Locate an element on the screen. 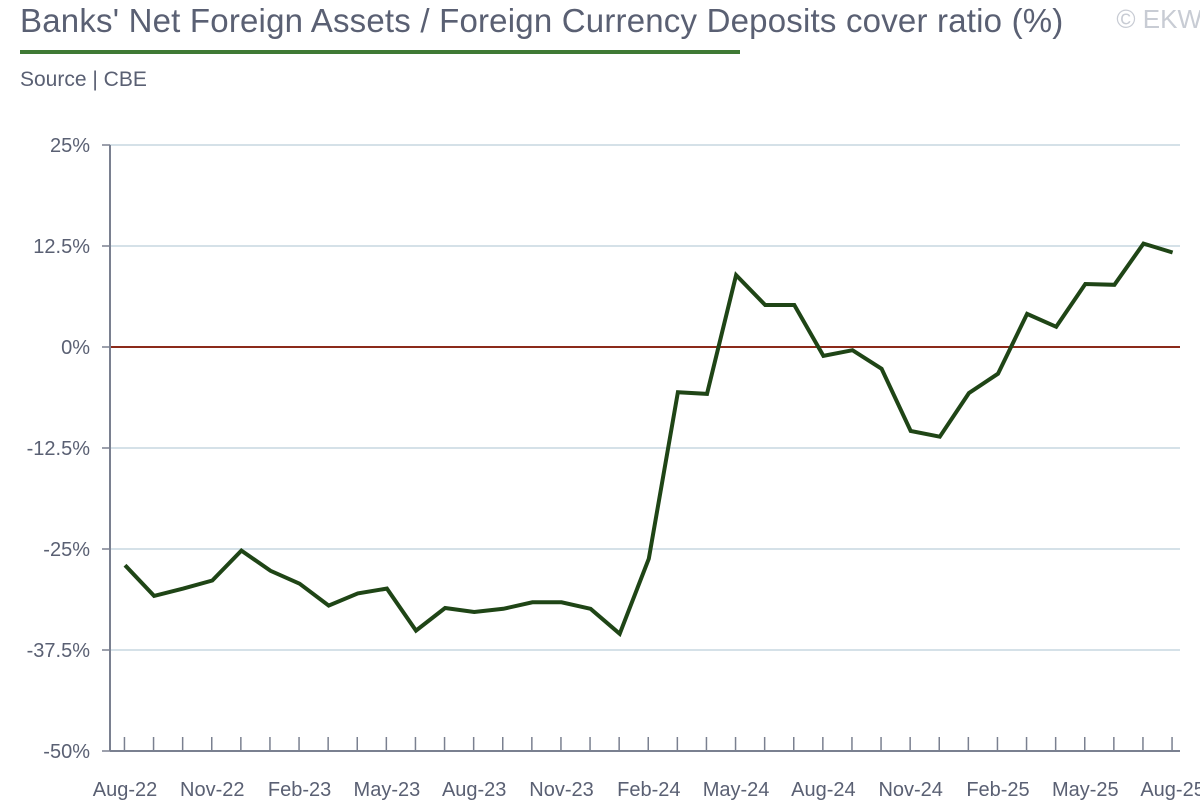  y-tick-label: 25% is located at coordinates (70, 146).